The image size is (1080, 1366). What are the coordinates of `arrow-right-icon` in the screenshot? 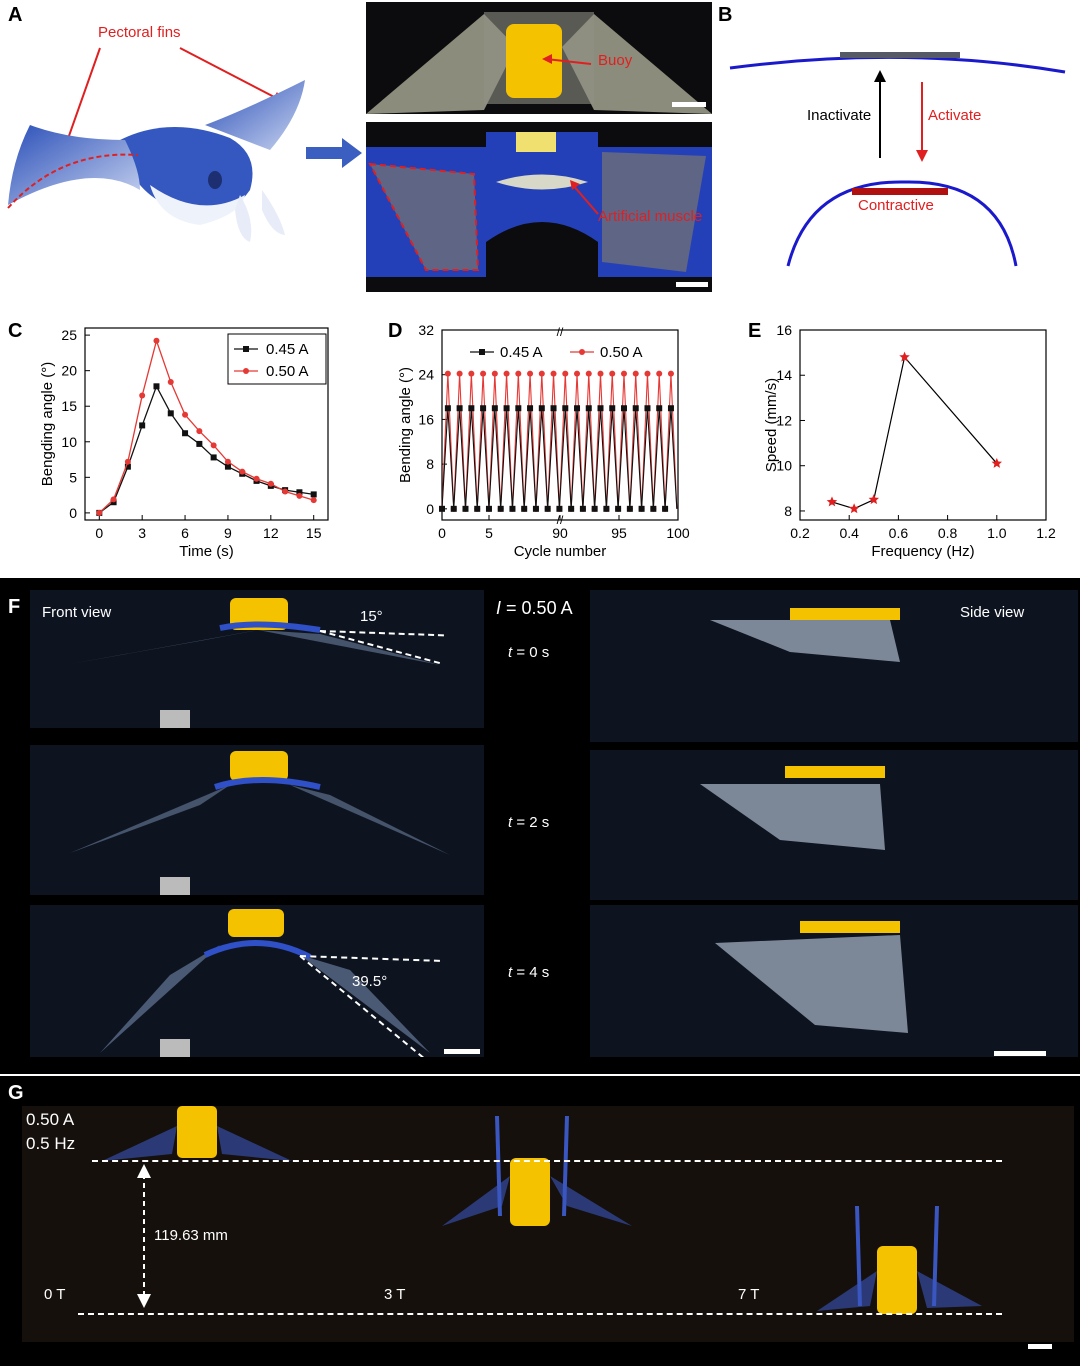 It's located at (334, 153).